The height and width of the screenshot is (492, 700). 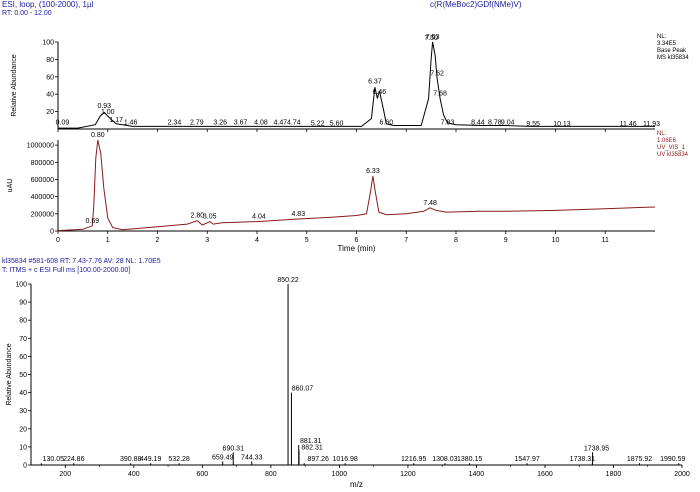 I want to click on x-tick-label: 11, so click(x=605, y=240).